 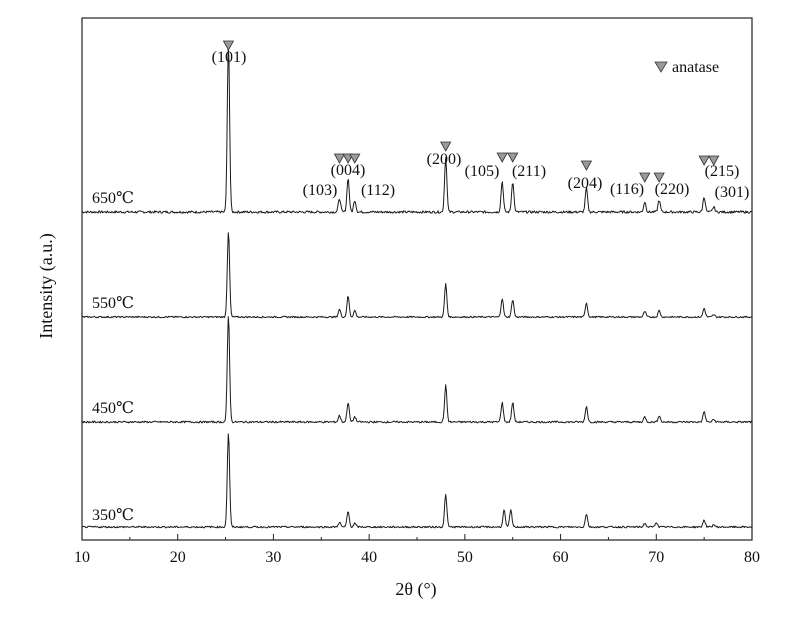 What do you see at coordinates (465, 557) in the screenshot?
I see `x-tick-label: 50` at bounding box center [465, 557].